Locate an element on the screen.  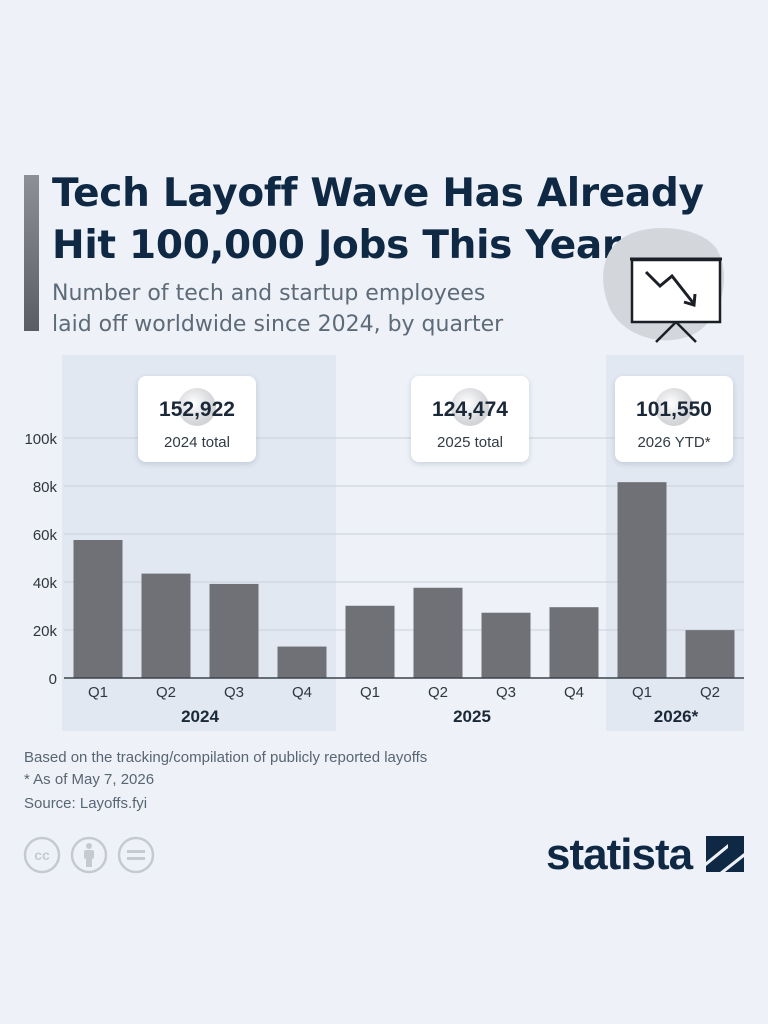
chart-title-line-1: Tech Layoff Wave Has Already is located at coordinates (378, 193).